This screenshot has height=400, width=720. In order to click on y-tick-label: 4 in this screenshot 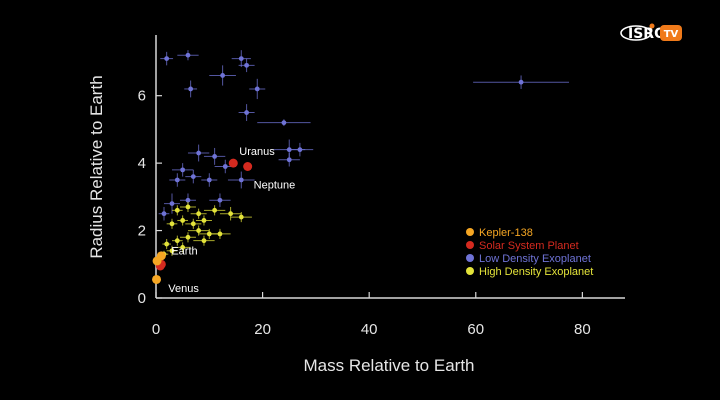, I will do `click(142, 163)`.